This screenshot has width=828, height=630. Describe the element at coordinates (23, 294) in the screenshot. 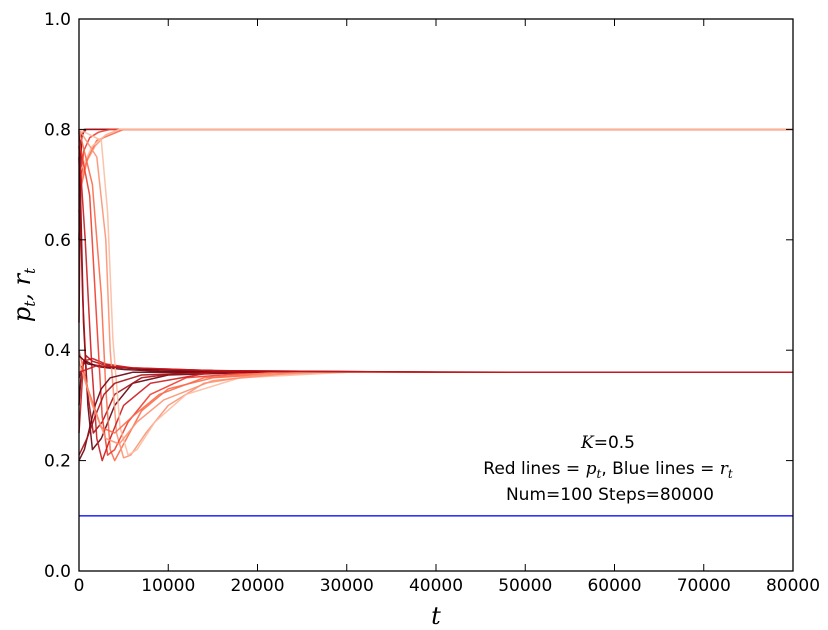

I see `y-axis-label: pt, rt` at that location.